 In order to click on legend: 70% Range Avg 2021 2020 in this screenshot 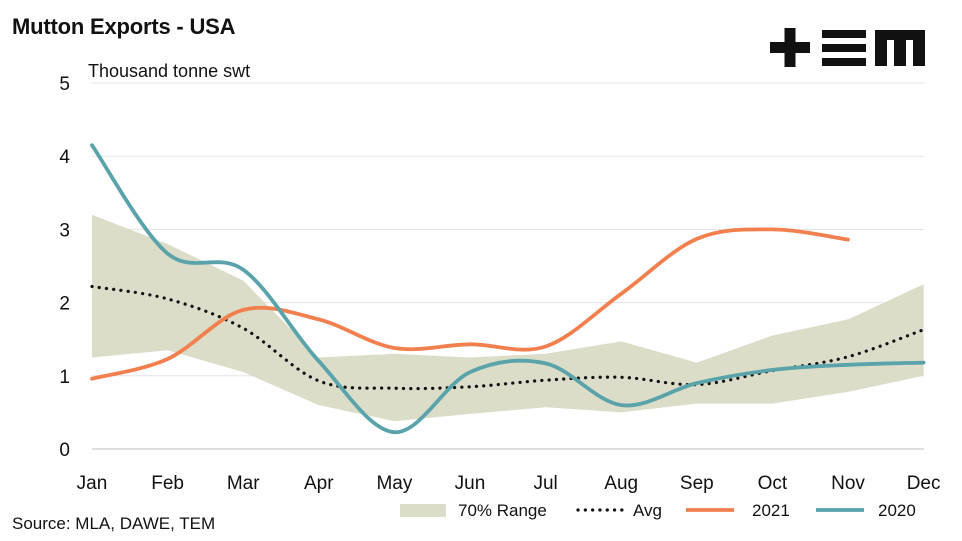, I will do `click(658, 510)`.